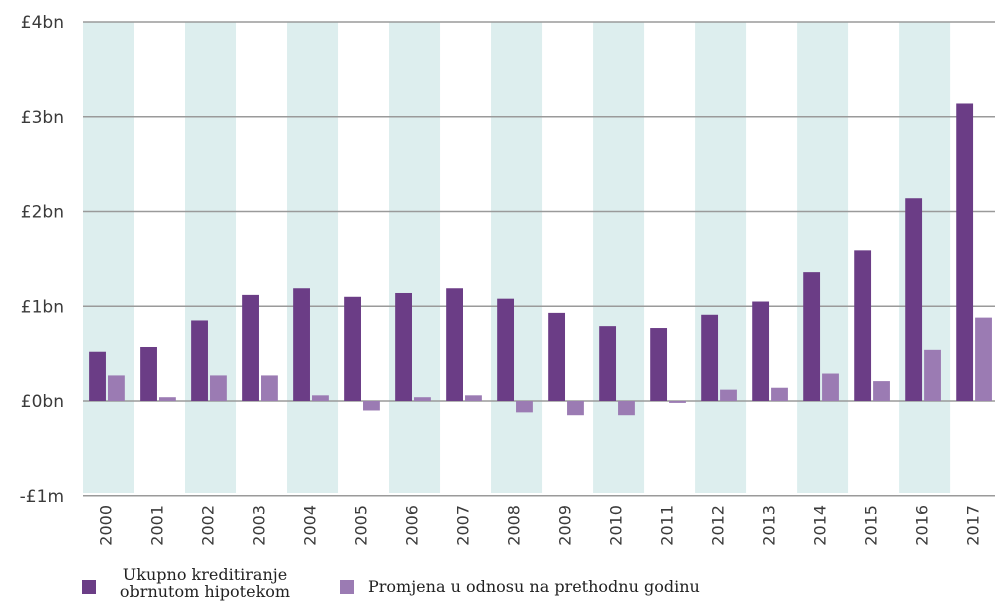 Image resolution: width=995 pixels, height=605 pixels. What do you see at coordinates (109, 257) in the screenshot?
I see `band-2000` at bounding box center [109, 257].